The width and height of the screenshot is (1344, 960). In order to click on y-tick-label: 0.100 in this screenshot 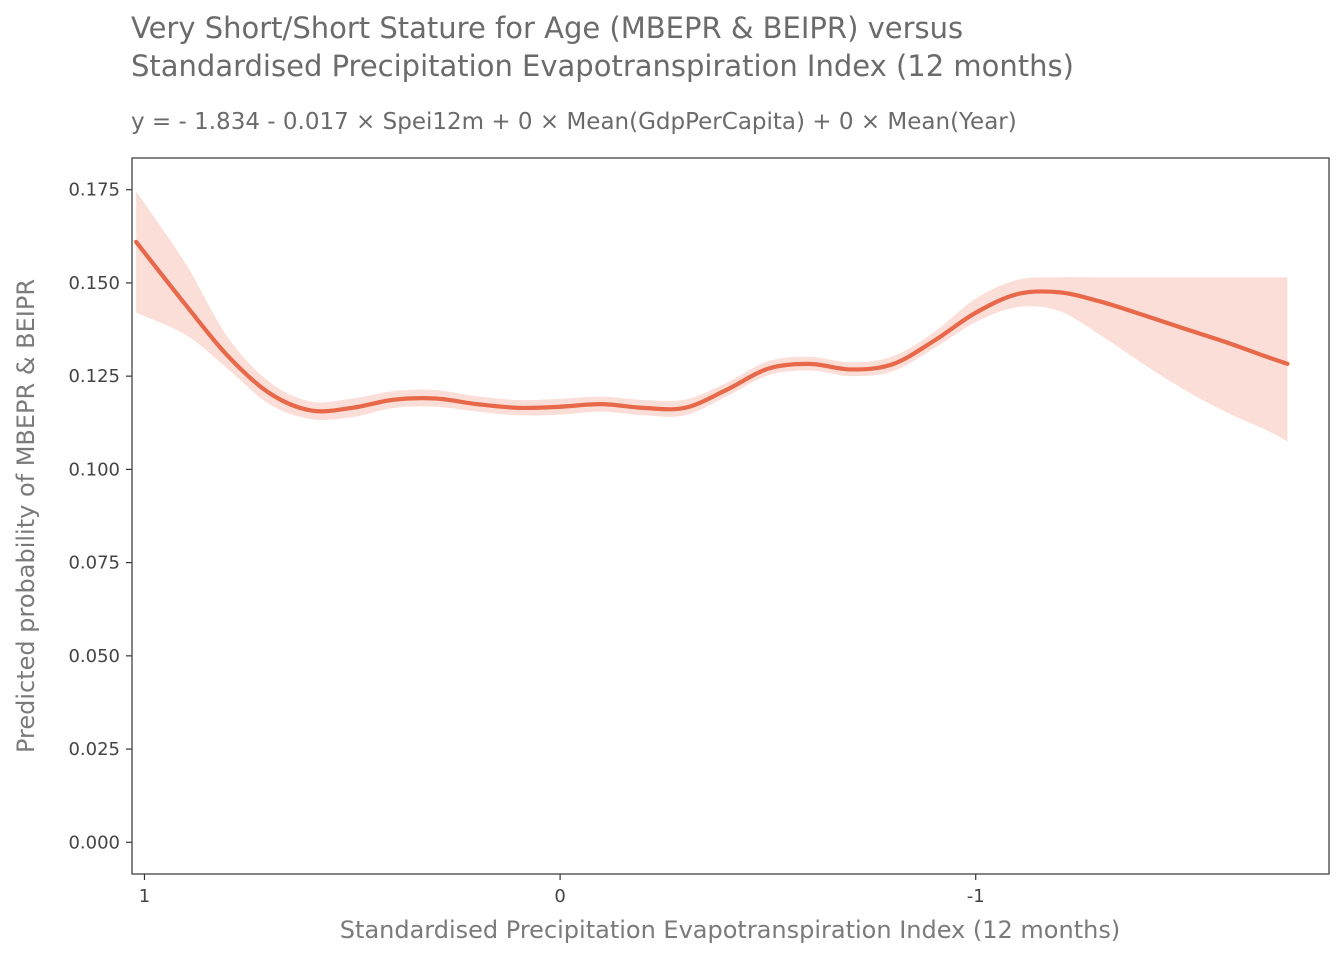, I will do `click(94, 469)`.